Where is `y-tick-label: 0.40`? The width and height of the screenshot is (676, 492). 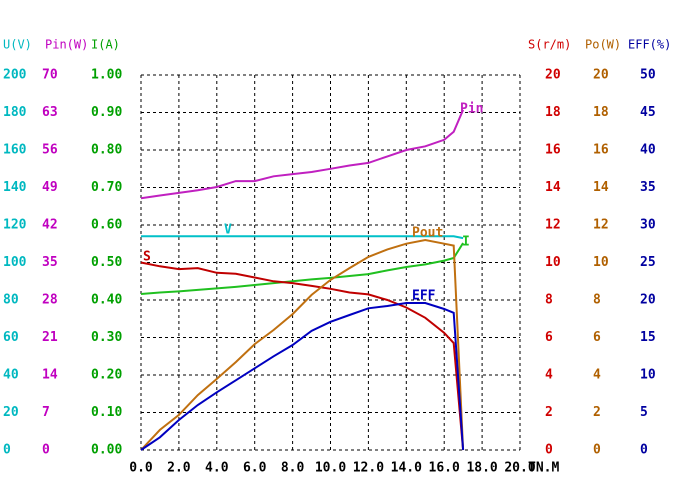
y-tick-label: 0.40 is located at coordinates (106, 300).